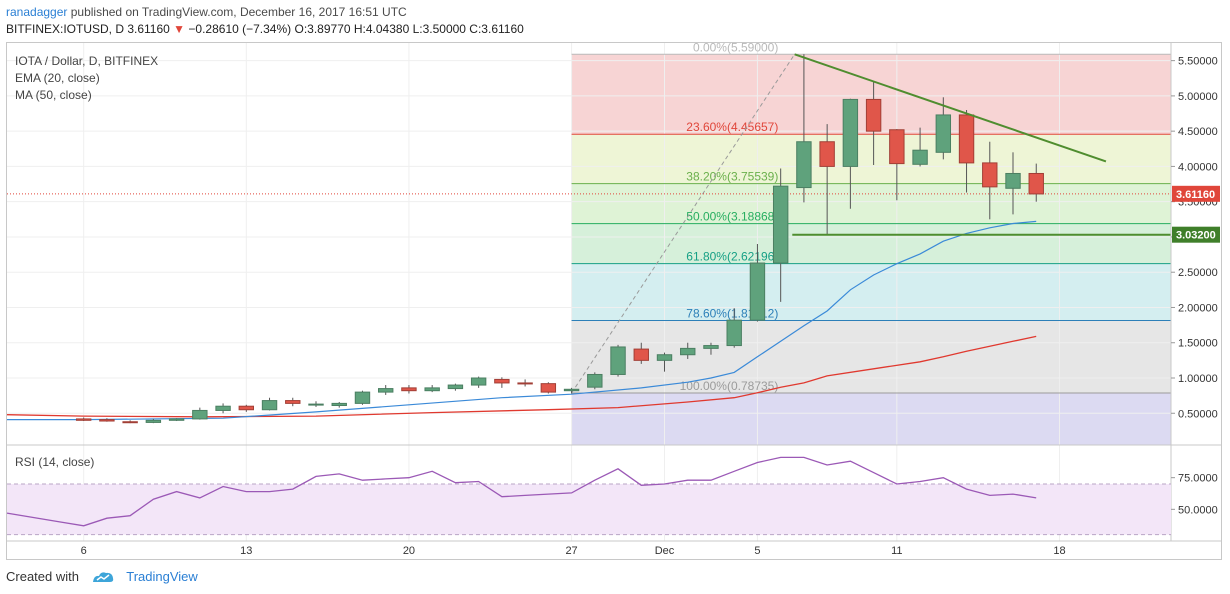  What do you see at coordinates (1198, 344) in the screenshot?
I see `price-tick-label: 1.50000` at bounding box center [1198, 344].